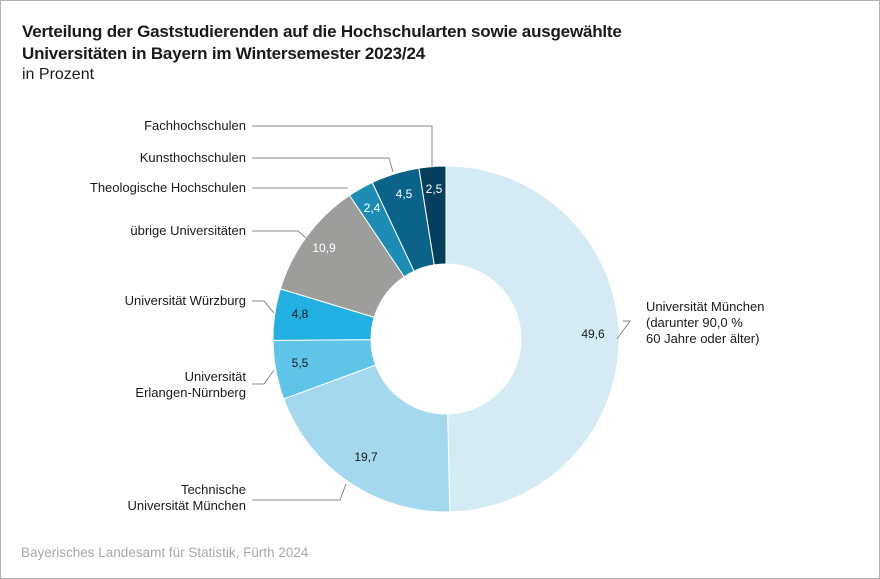 The height and width of the screenshot is (579, 880). Describe the element at coordinates (432, 215) in the screenshot. I see `slice-fachhochschulen` at that location.